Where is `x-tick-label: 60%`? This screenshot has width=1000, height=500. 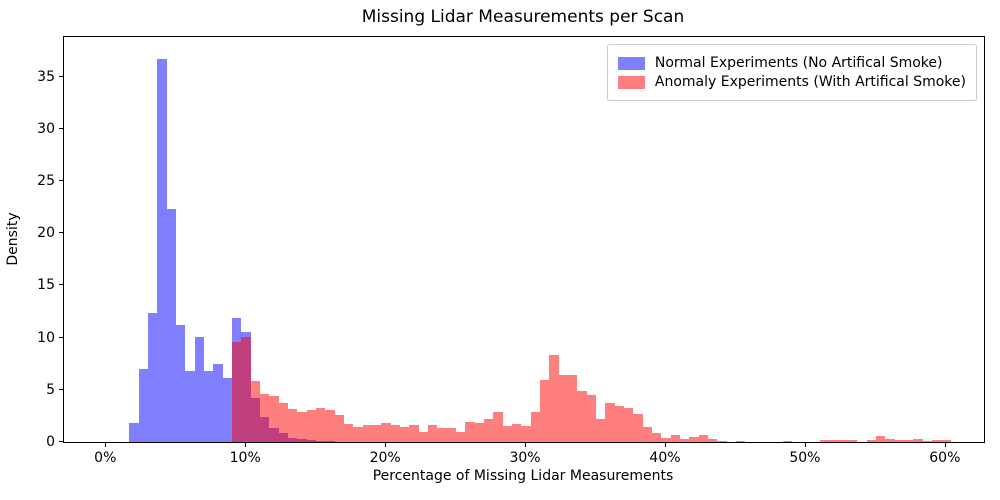
x-tick-label: 60% is located at coordinates (945, 458).